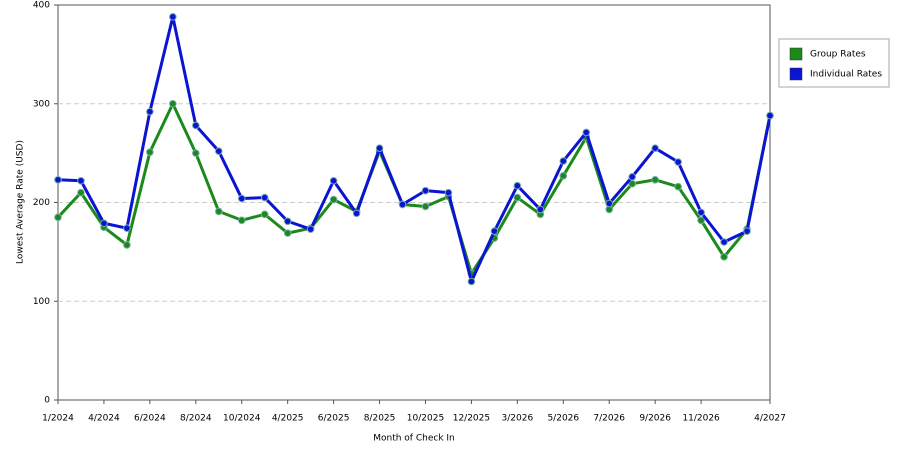 Image resolution: width=900 pixels, height=450 pixels. I want to click on x-tick-label: 9/2026, so click(655, 419).